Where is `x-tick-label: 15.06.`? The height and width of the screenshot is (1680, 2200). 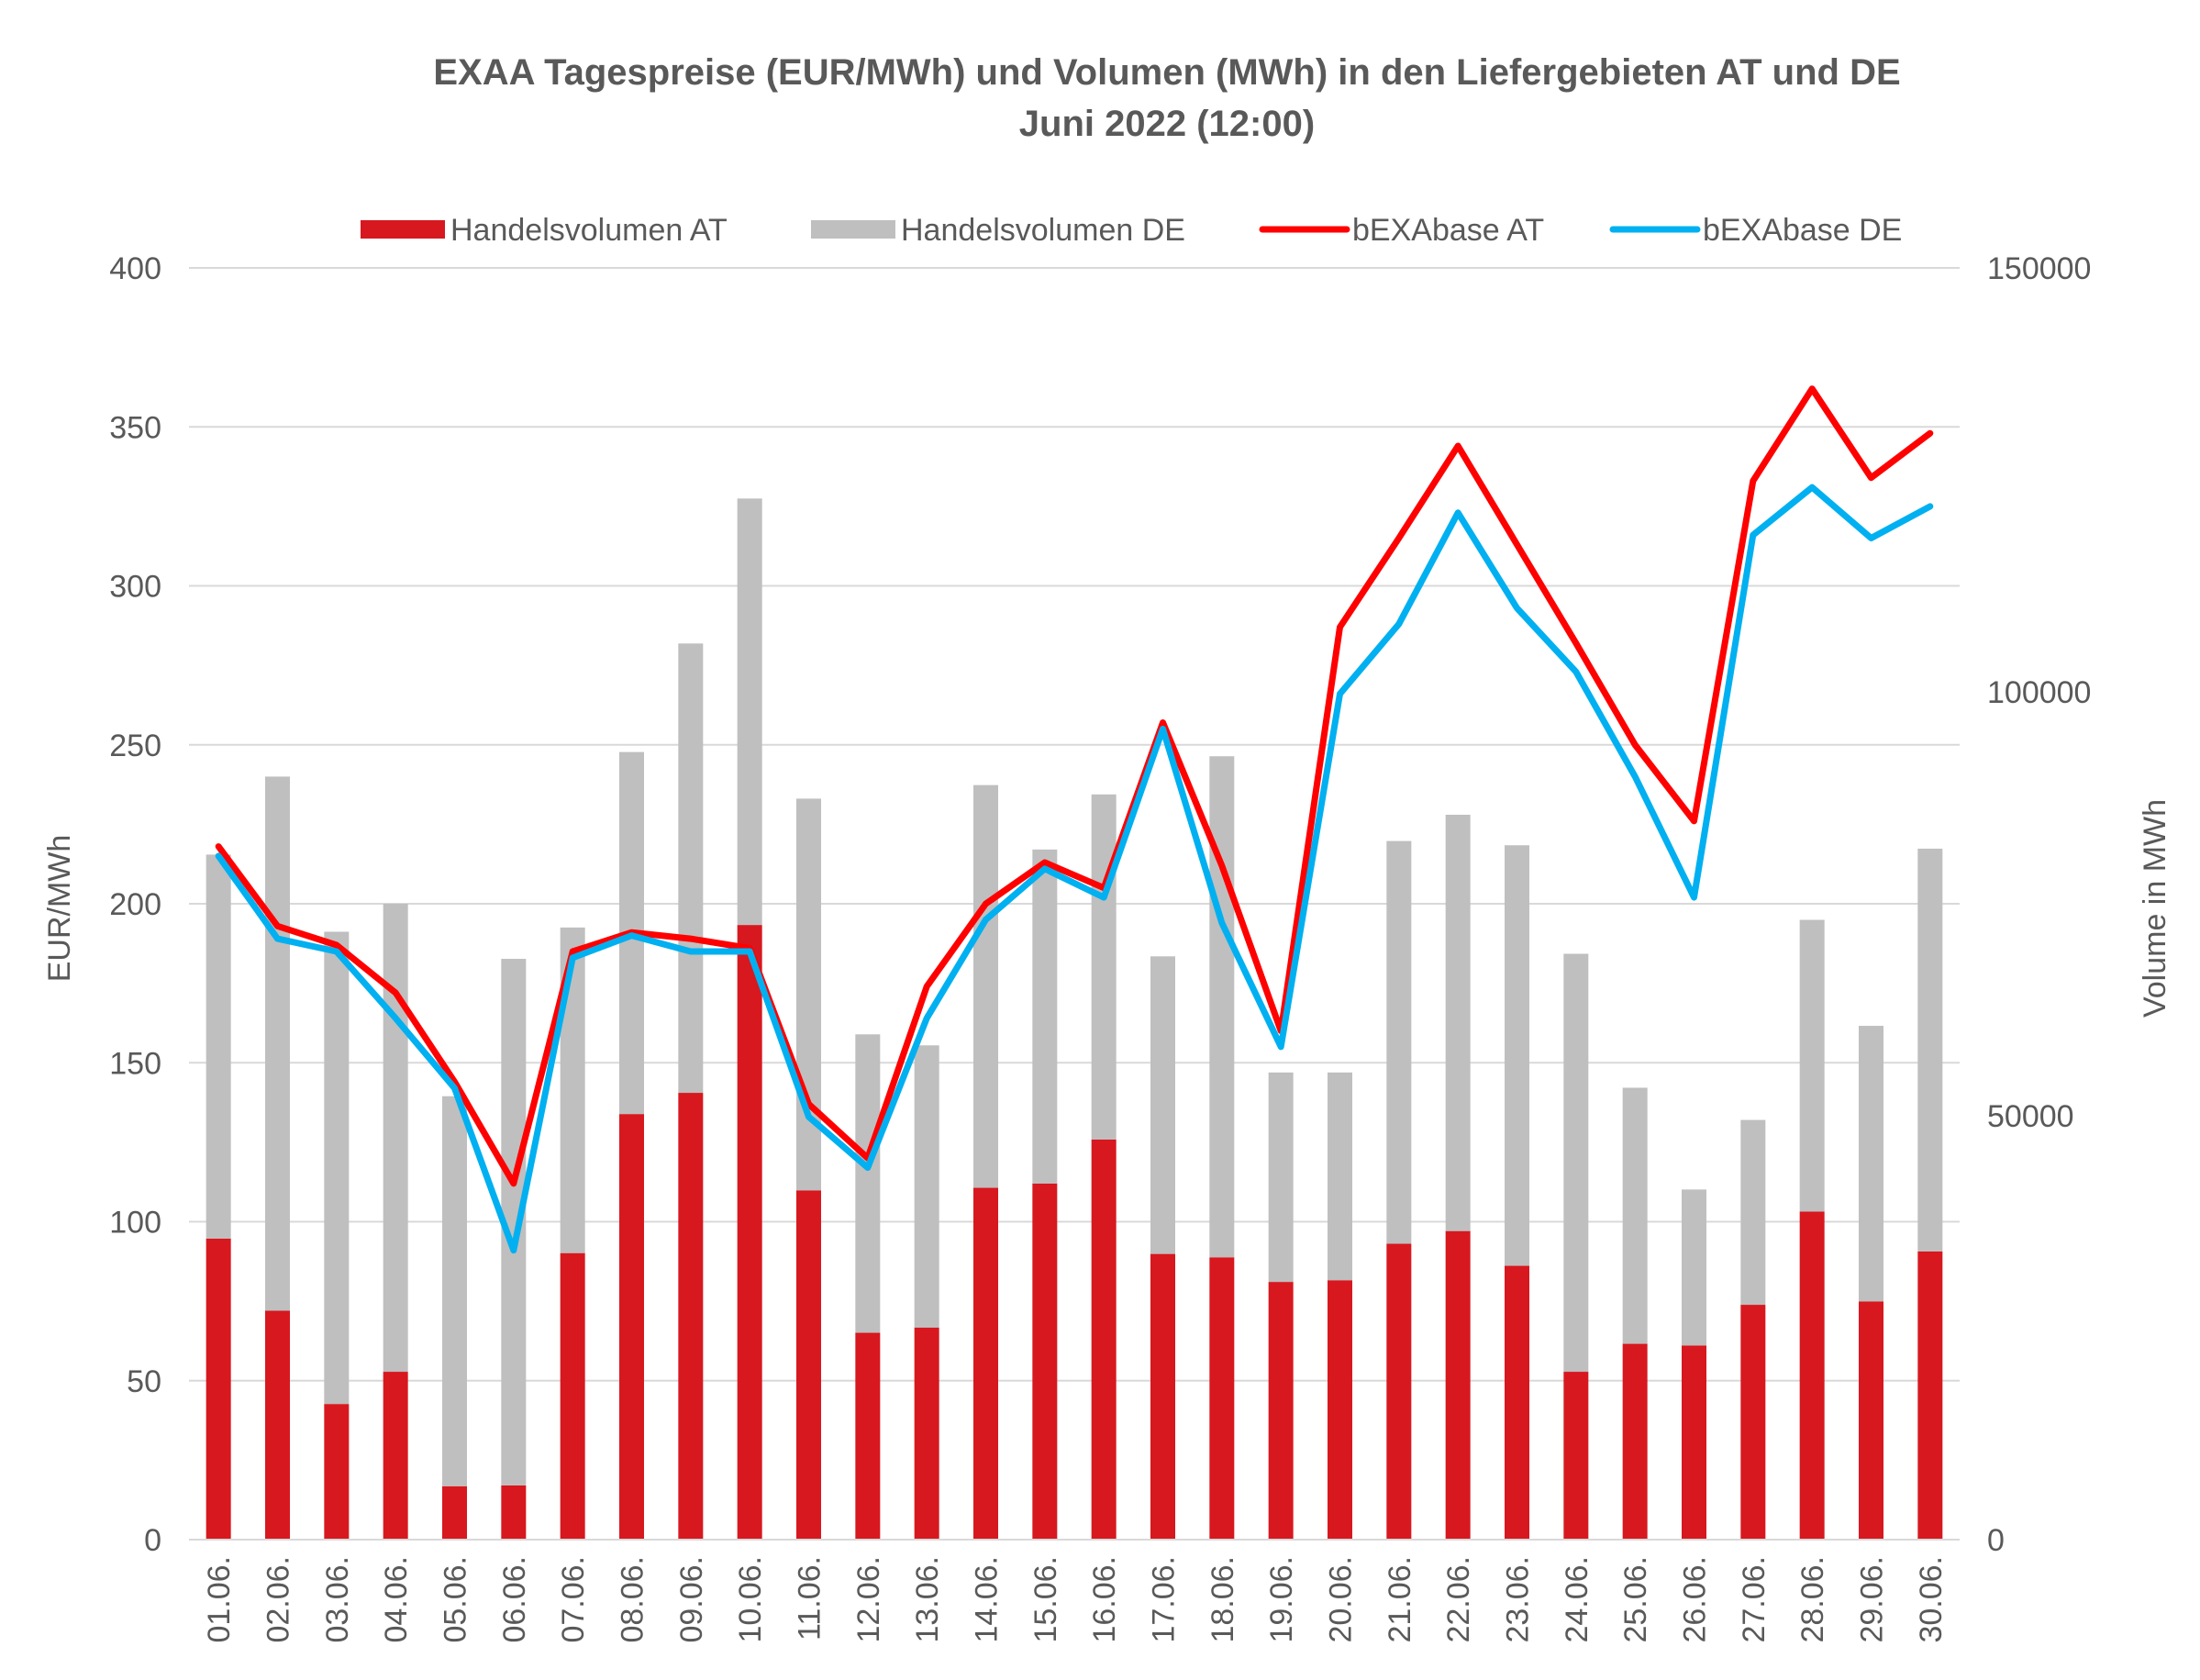 x-tick-label: 15.06. is located at coordinates (1045, 1599).